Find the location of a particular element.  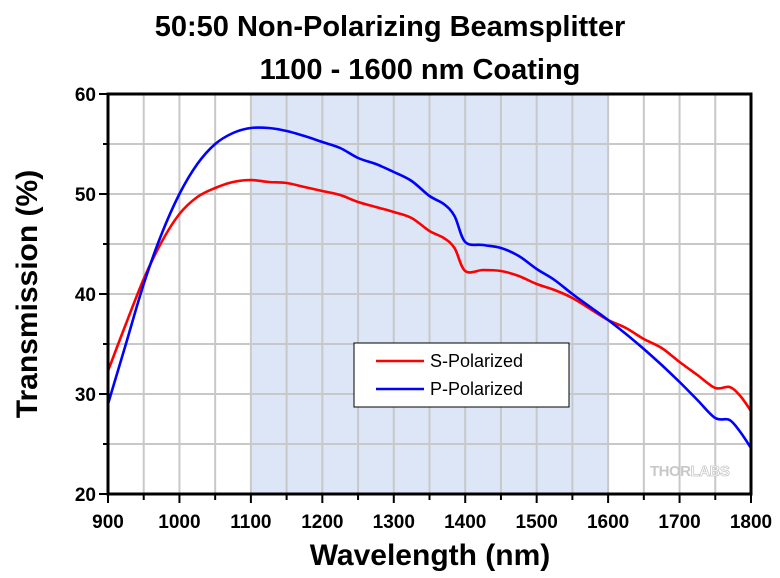

x-tick-label: 1400 is located at coordinates (465, 522).